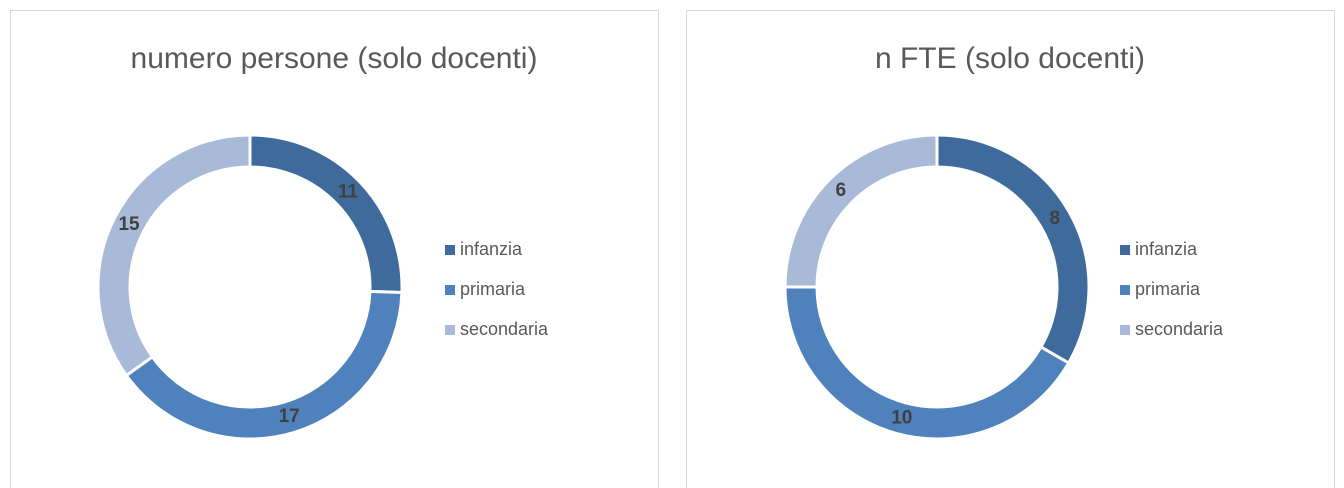 The image size is (1344, 488). I want to click on data-label: 6, so click(841, 190).